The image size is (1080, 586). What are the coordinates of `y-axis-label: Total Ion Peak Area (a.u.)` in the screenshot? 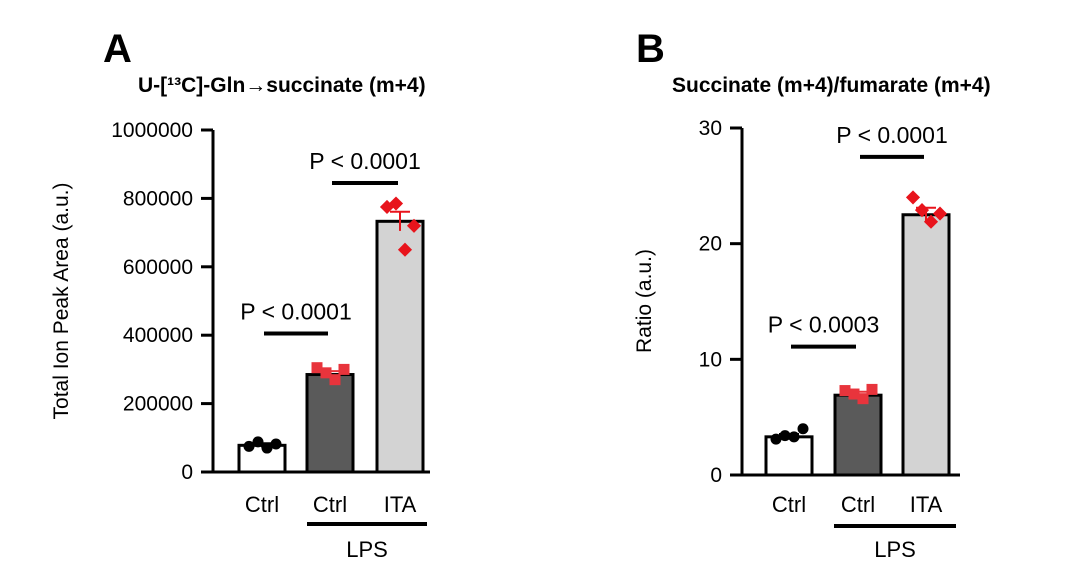 It's located at (61, 301).